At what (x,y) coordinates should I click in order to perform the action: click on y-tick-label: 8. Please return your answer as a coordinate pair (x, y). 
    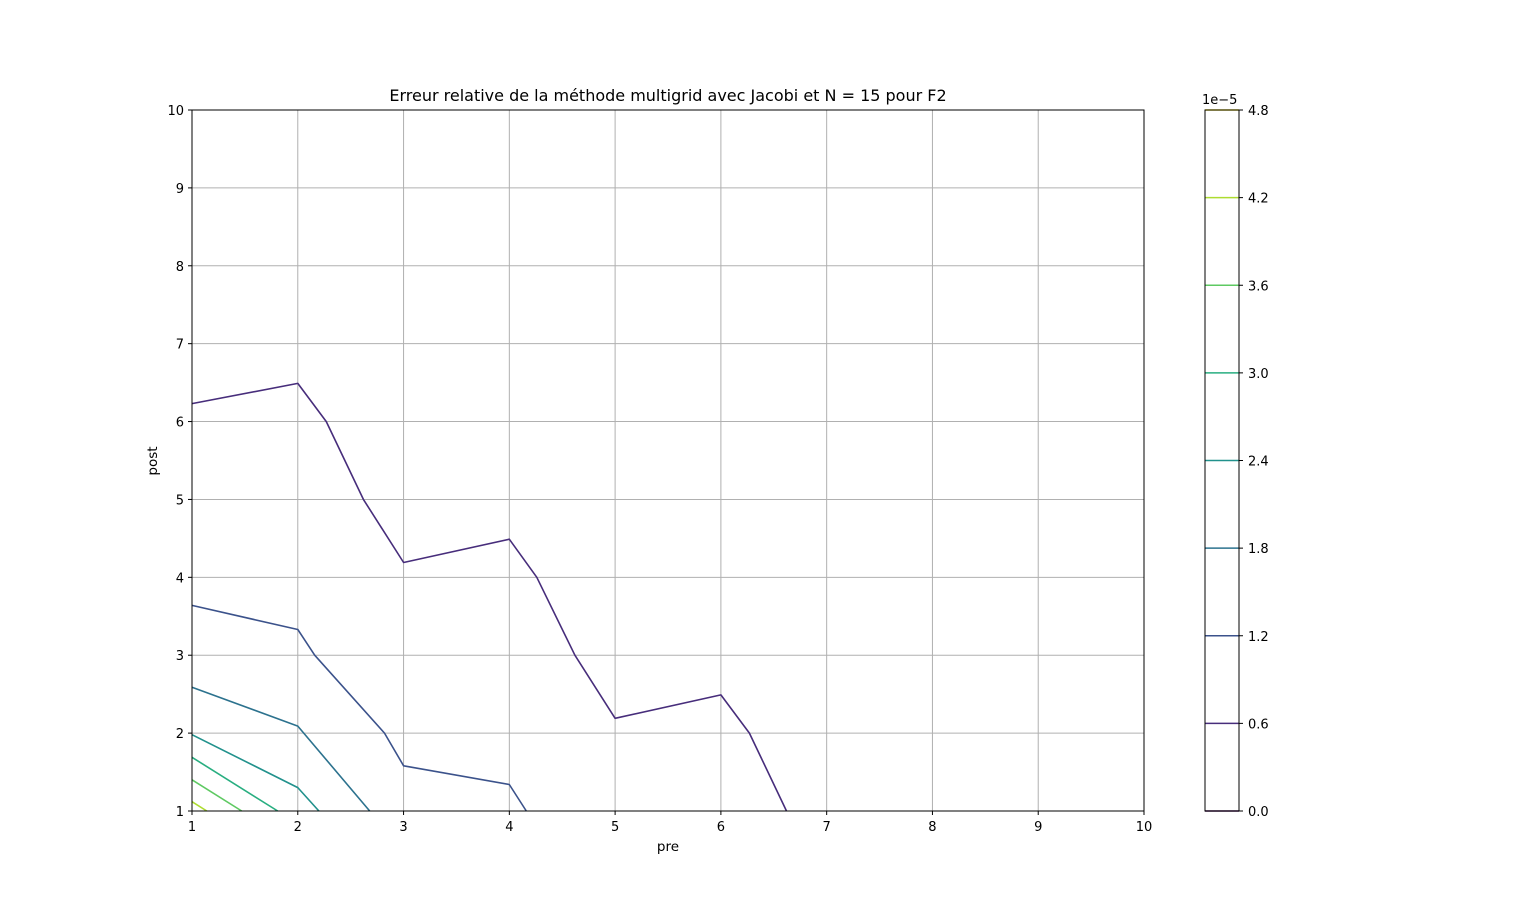
    Looking at the image, I should click on (180, 267).